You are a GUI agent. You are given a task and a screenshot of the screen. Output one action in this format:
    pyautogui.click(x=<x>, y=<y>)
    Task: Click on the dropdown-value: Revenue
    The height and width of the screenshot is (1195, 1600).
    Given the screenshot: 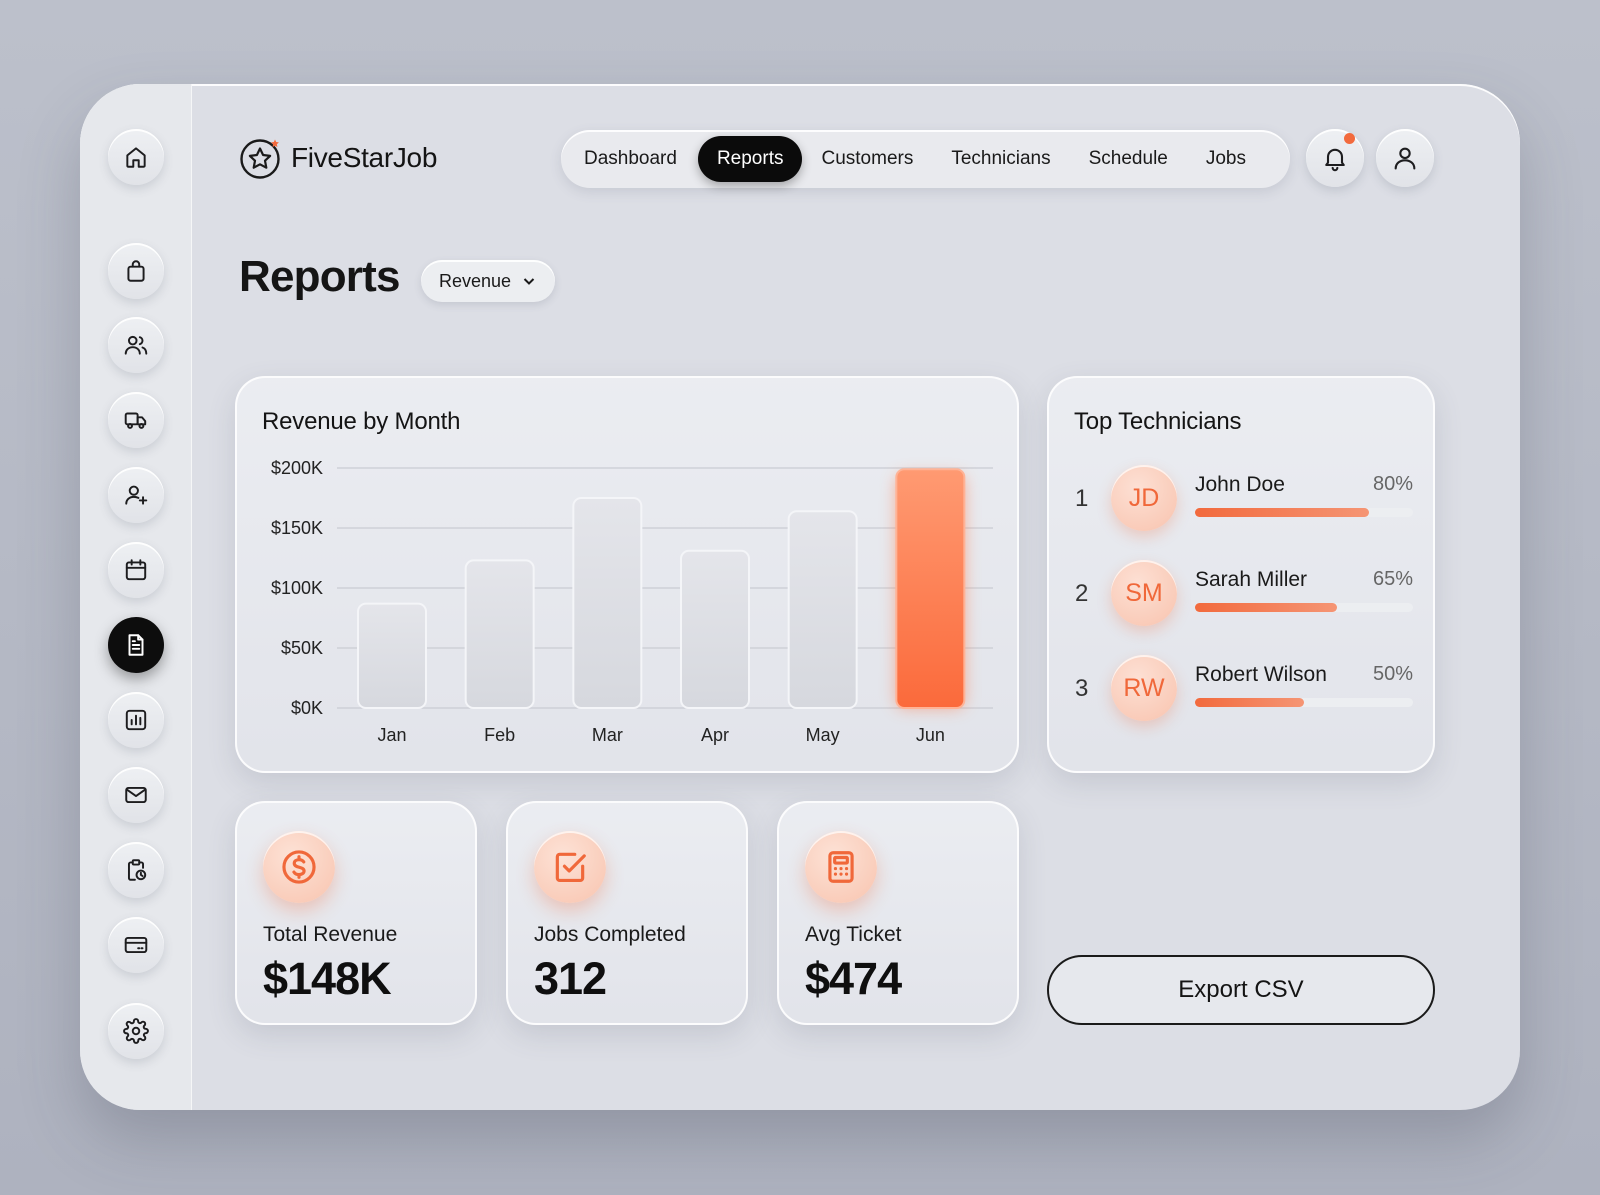 What is the action you would take?
    pyautogui.click(x=475, y=280)
    